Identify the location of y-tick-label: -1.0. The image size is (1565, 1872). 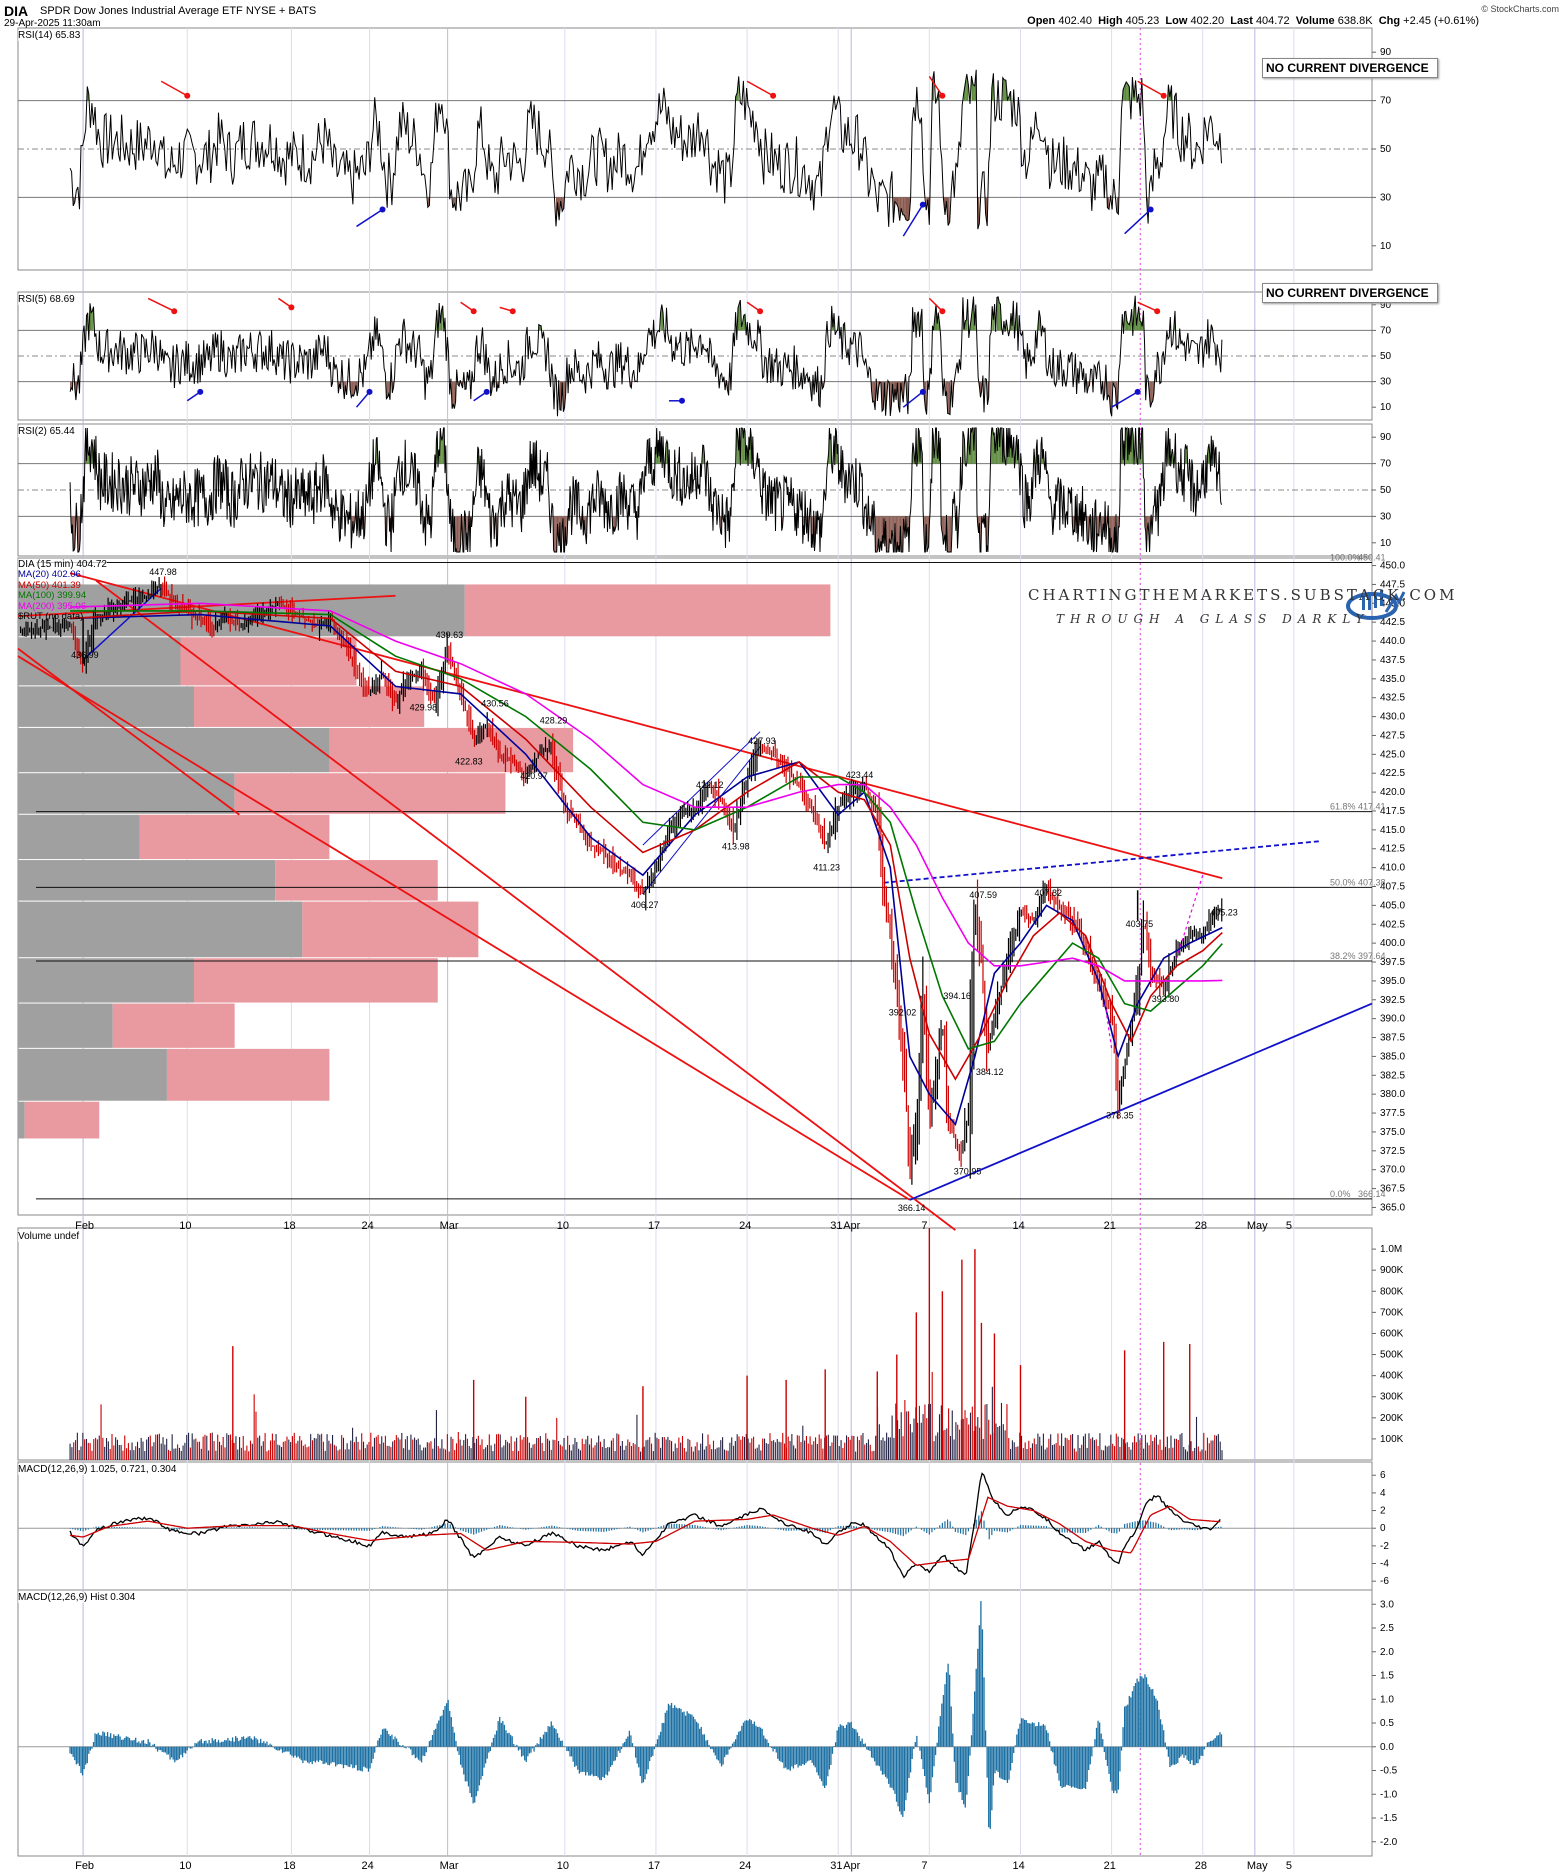
(1389, 1794).